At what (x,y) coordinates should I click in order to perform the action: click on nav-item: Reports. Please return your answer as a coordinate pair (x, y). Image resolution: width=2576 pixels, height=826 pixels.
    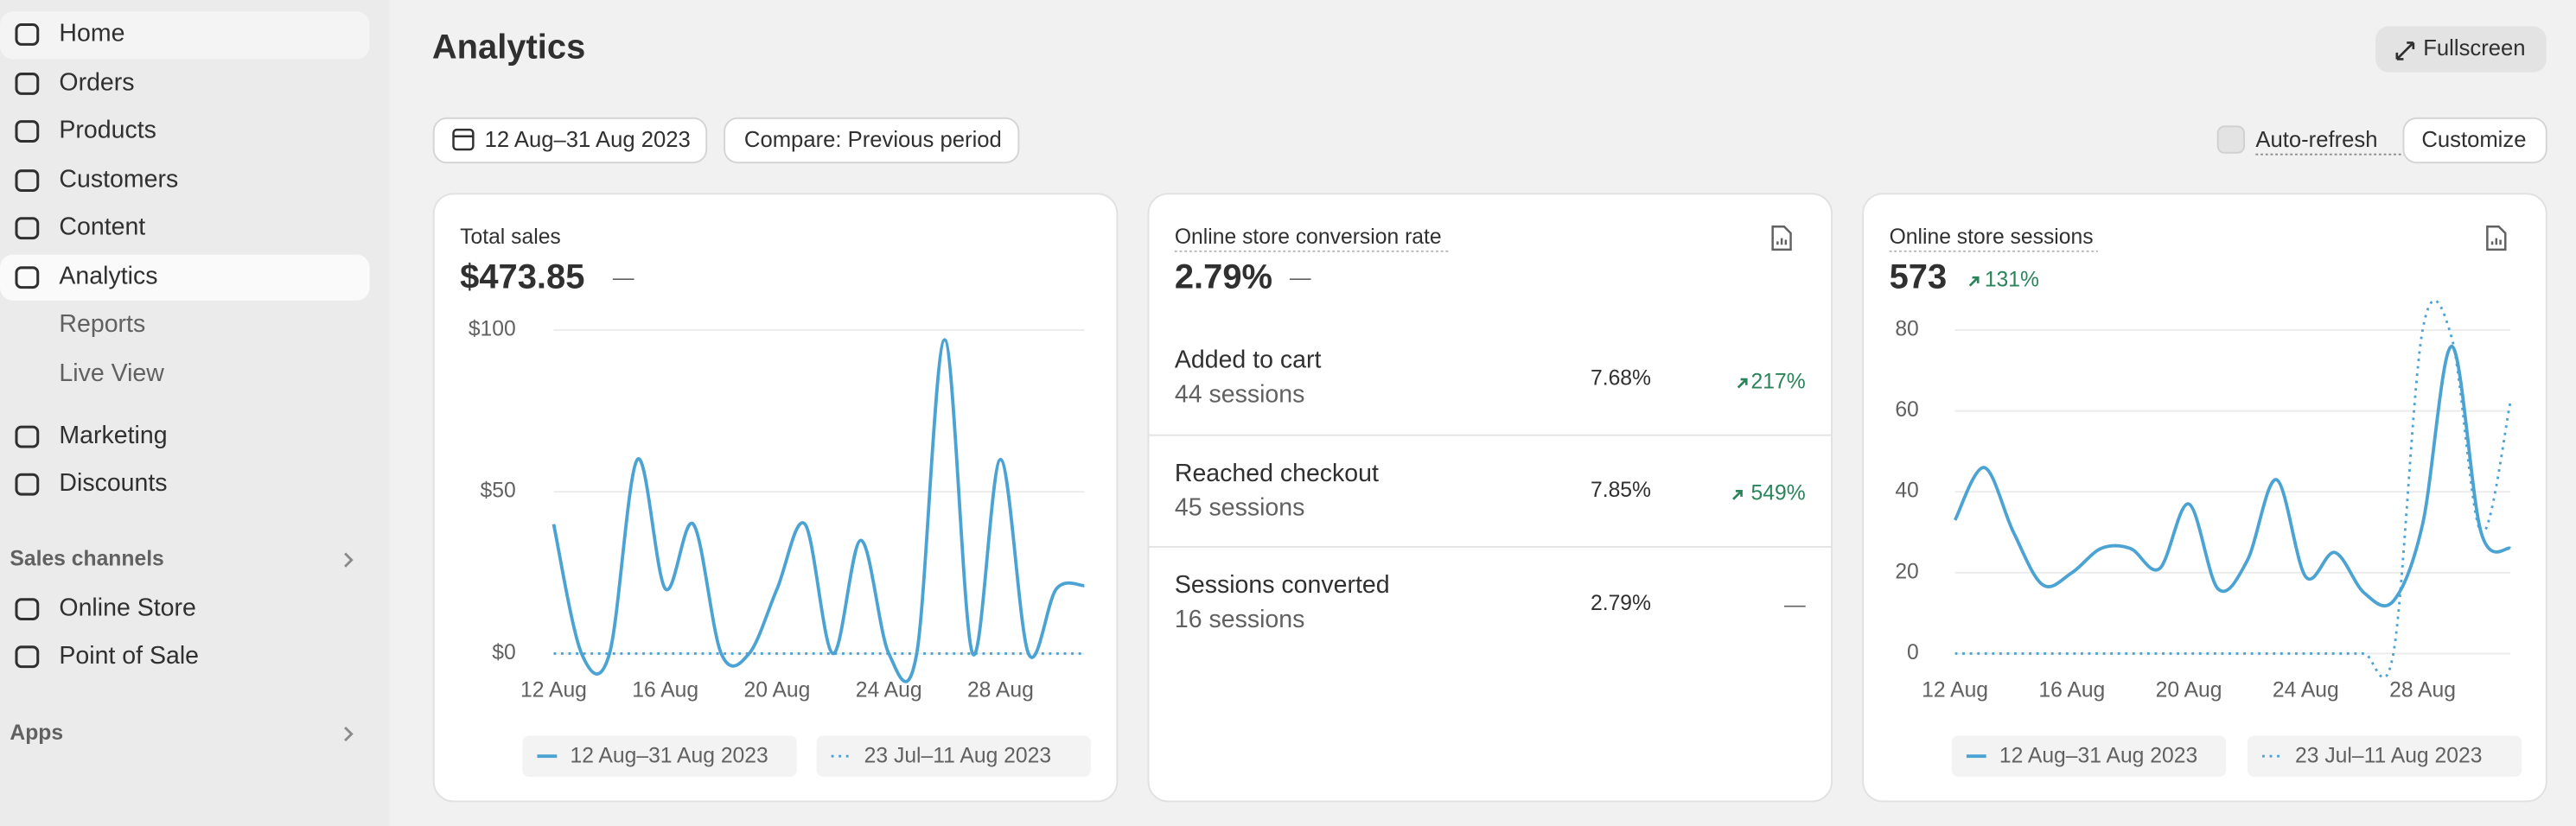
    Looking at the image, I should click on (102, 324).